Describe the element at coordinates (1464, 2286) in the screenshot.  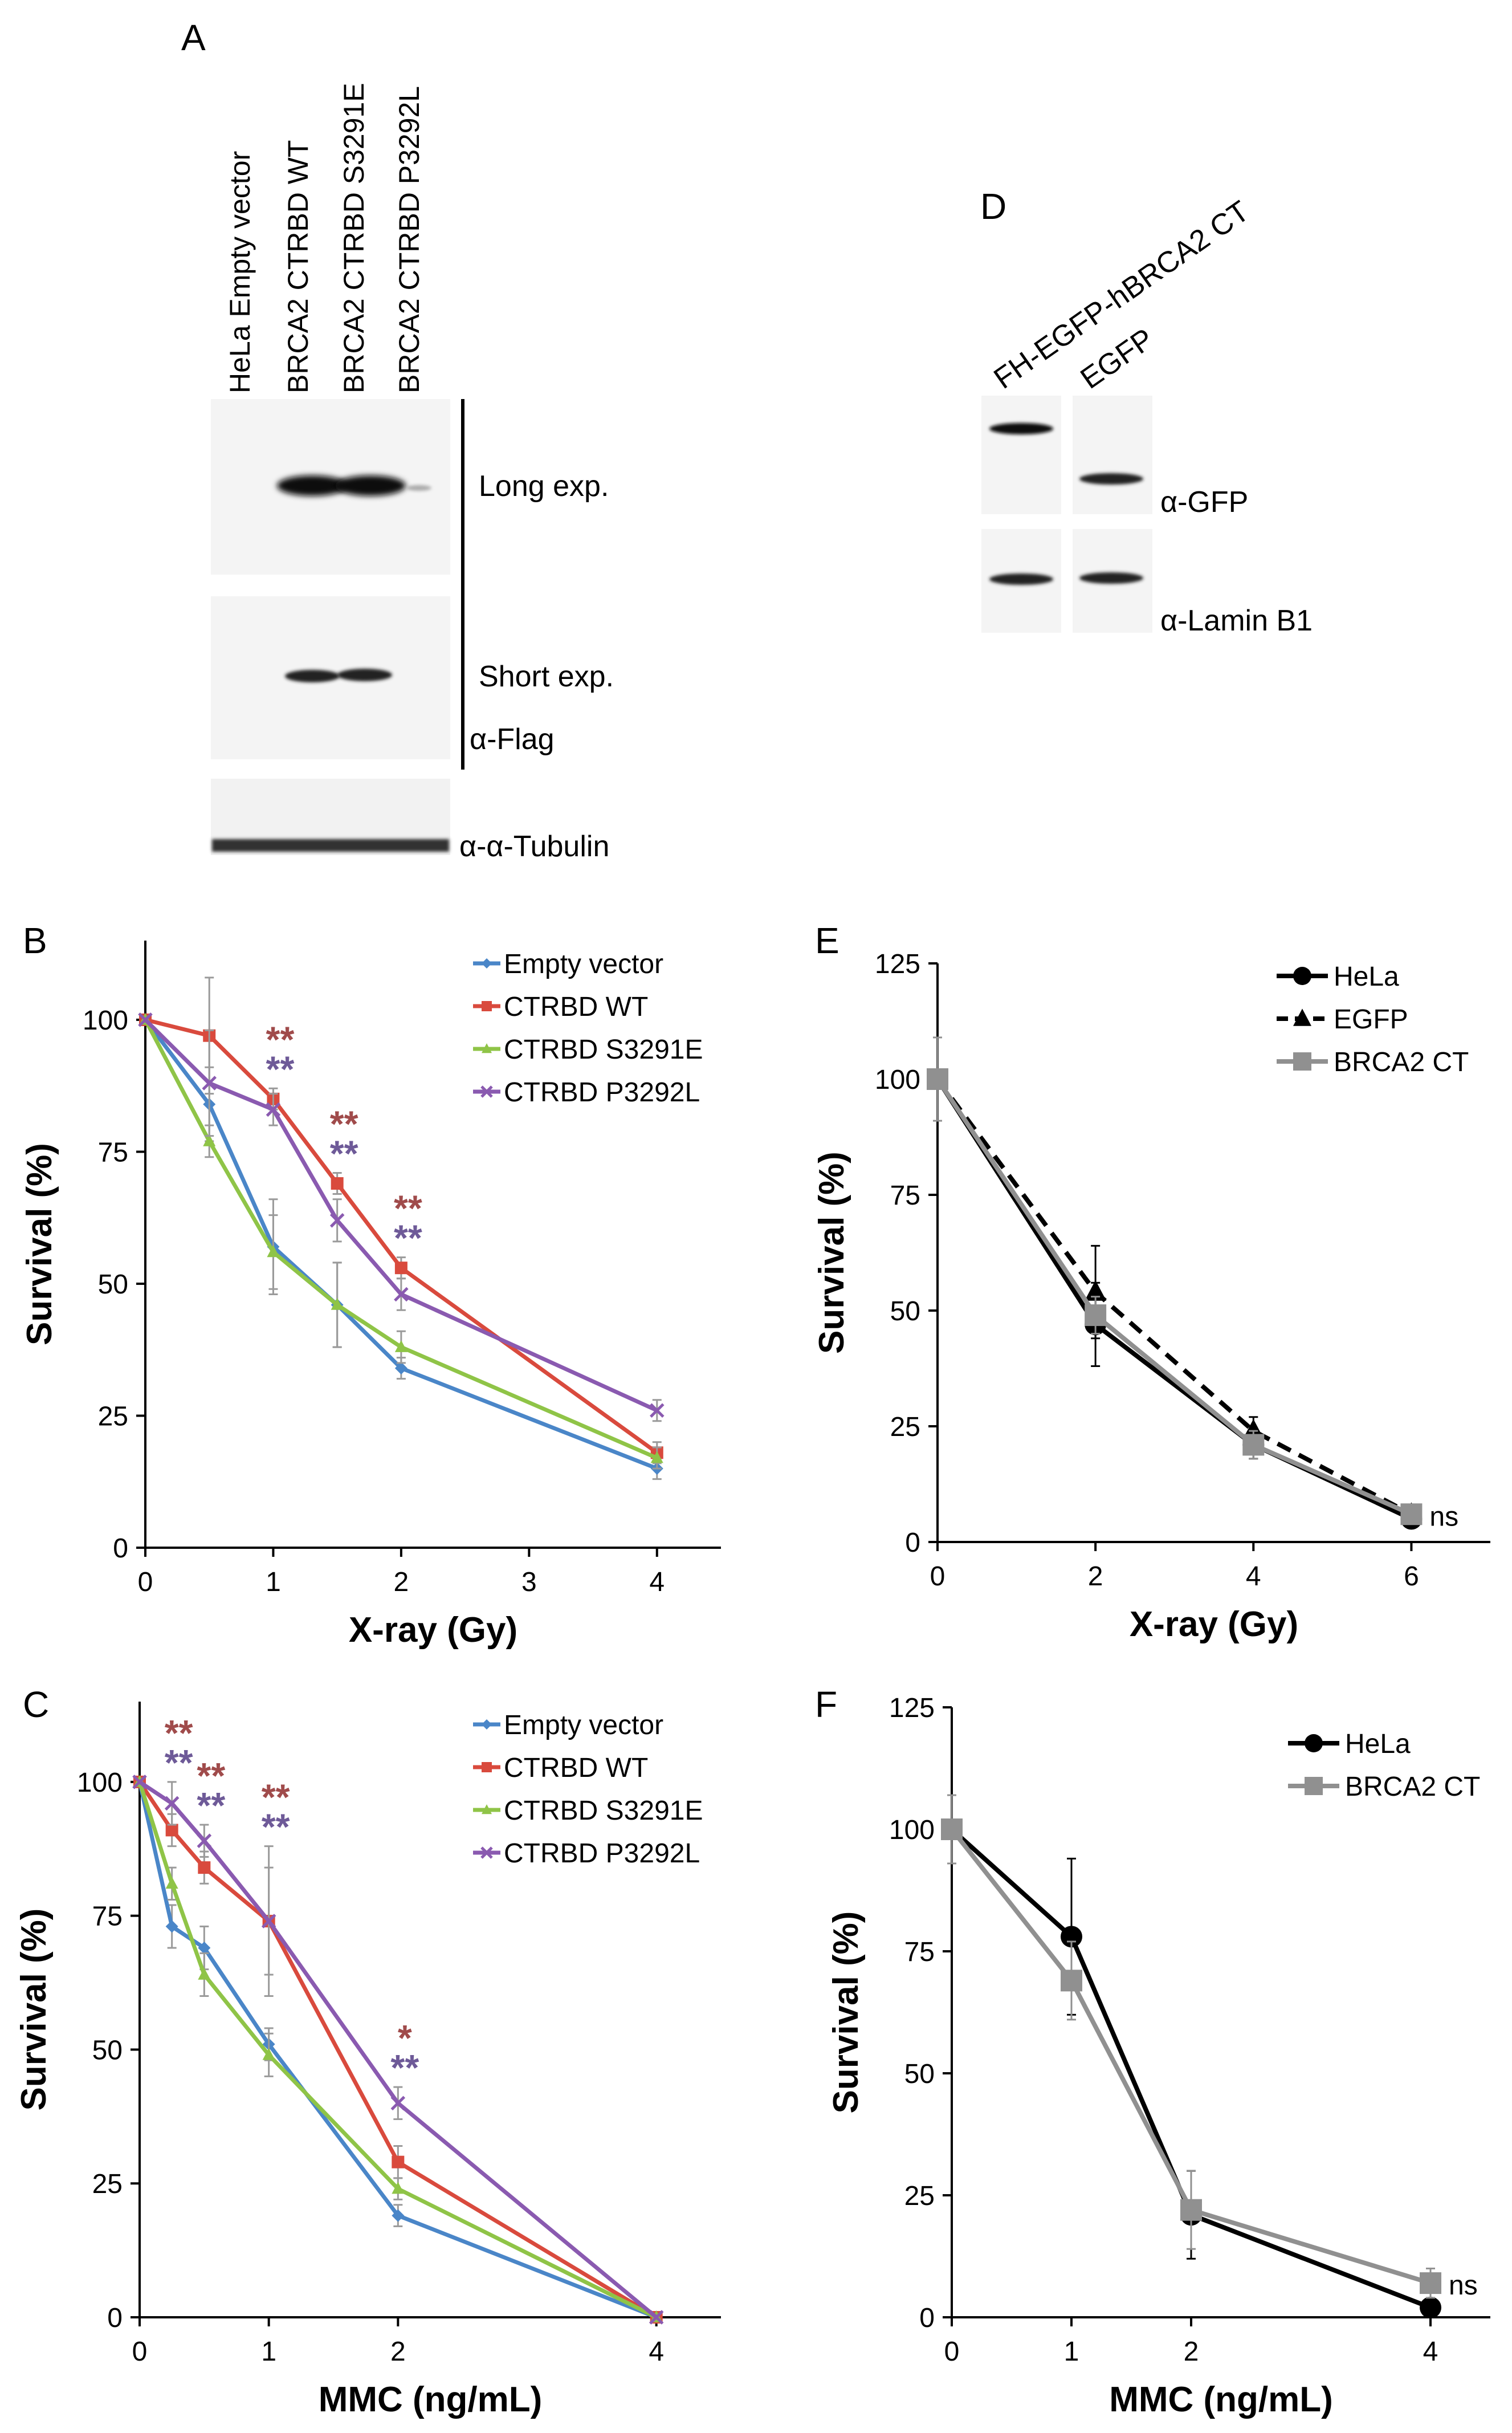
I see `significance-annotation: ns` at that location.